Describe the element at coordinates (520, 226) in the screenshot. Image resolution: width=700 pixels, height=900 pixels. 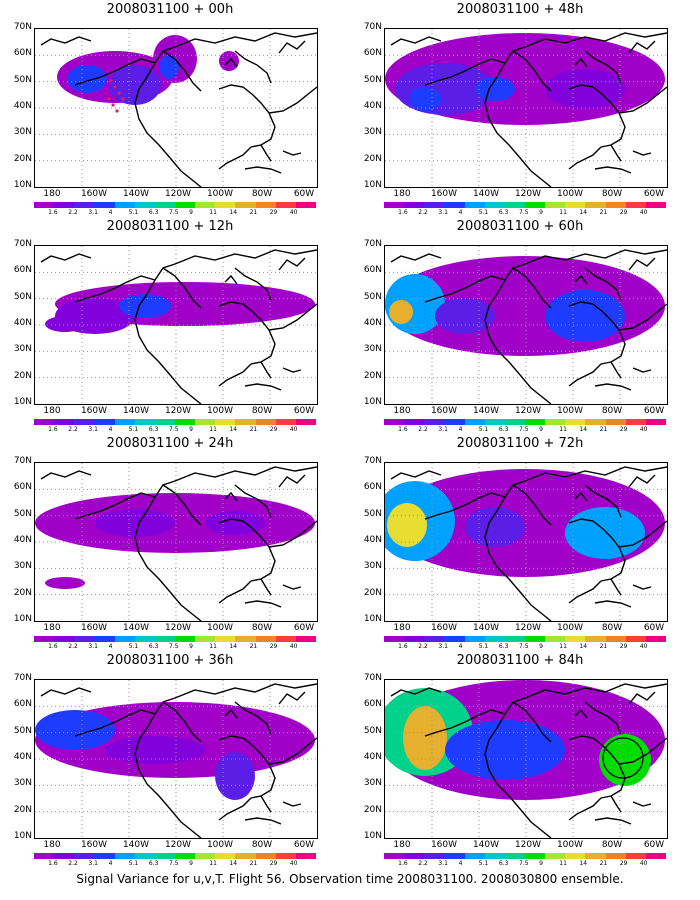
I see `panel-title: 2008031100 + 60h` at that location.